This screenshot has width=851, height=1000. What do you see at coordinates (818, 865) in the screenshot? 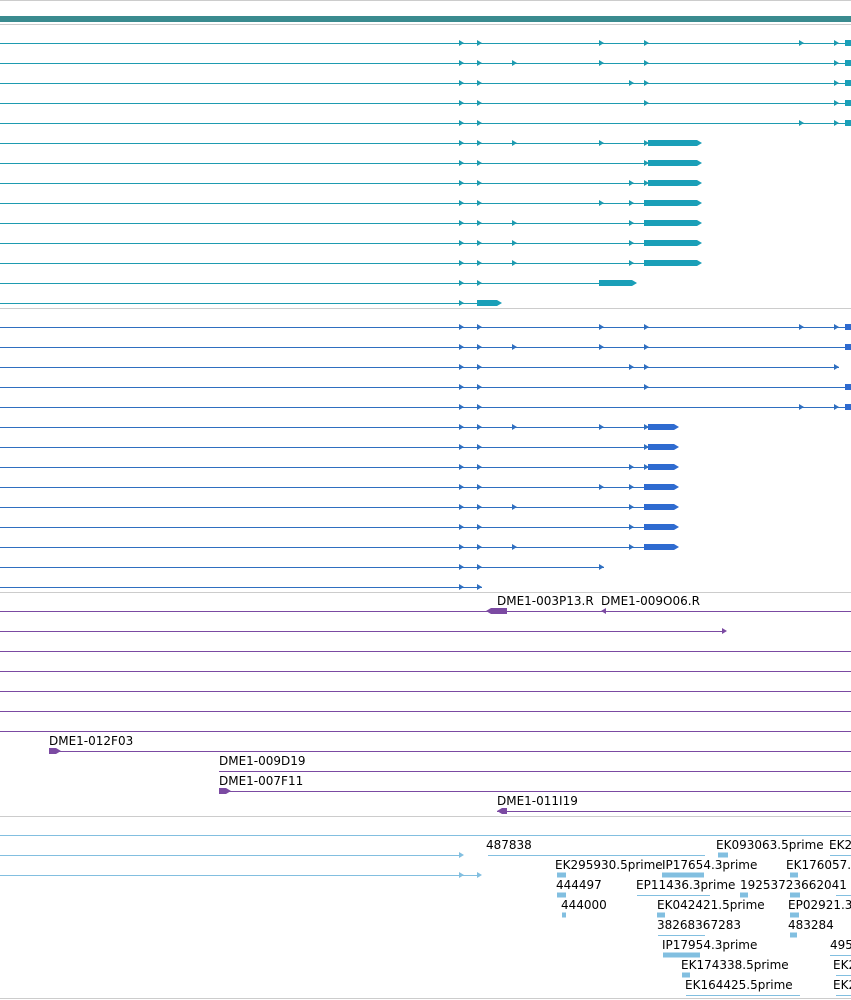
I see `est-label: EK176057.` at bounding box center [818, 865].